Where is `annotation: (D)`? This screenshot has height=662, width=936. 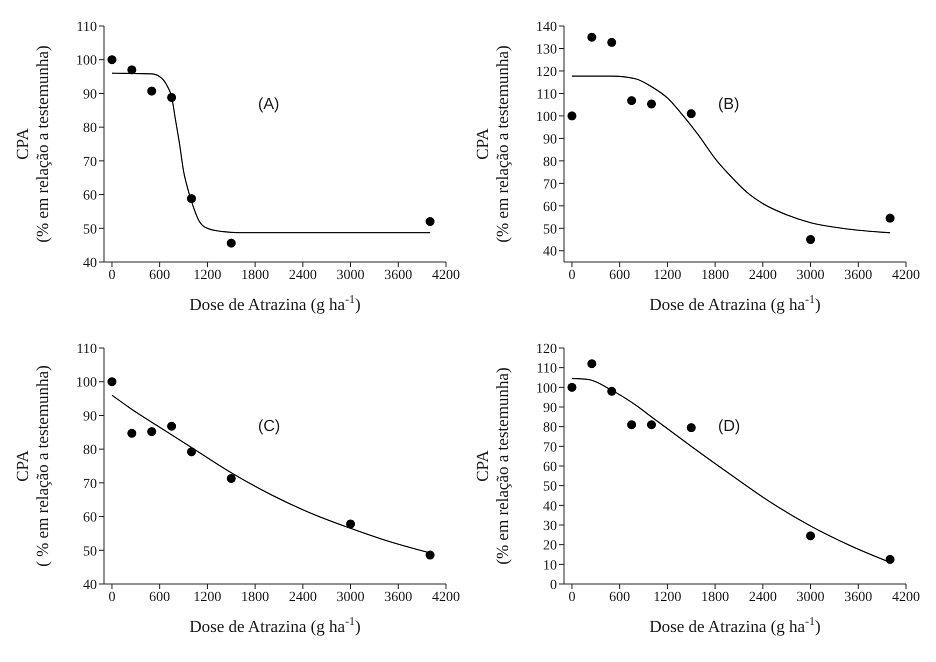 annotation: (D) is located at coordinates (729, 427).